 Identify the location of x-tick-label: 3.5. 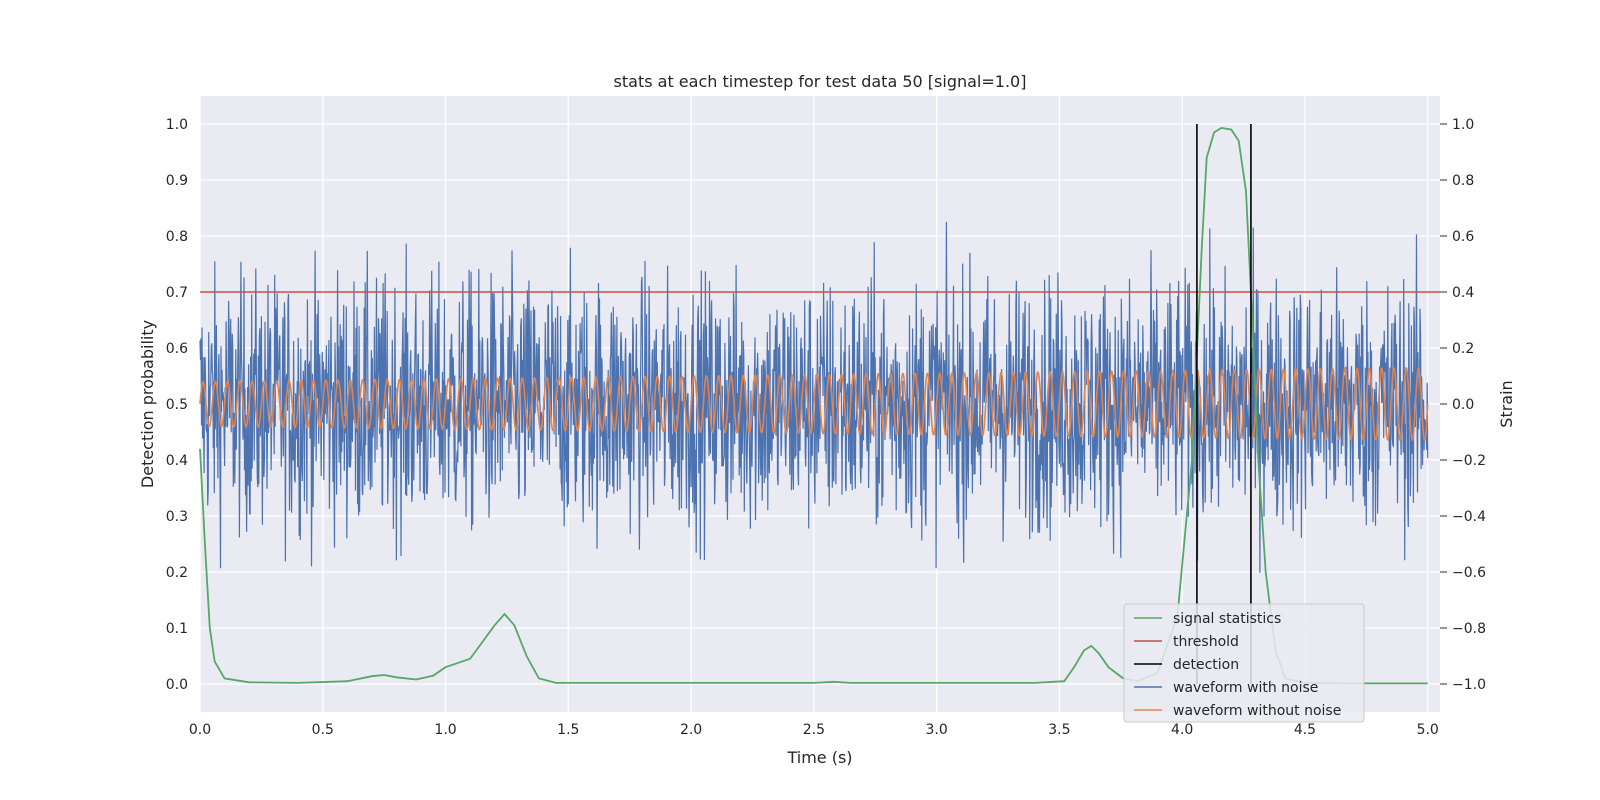
(1059, 730).